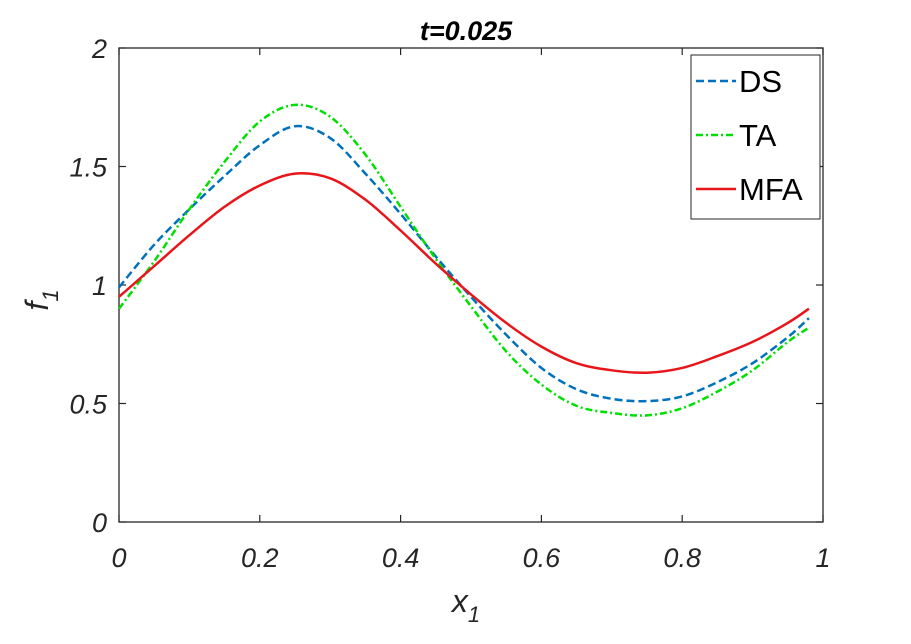 The image size is (911, 644). I want to click on x-tick-label: 0.8, so click(682, 558).